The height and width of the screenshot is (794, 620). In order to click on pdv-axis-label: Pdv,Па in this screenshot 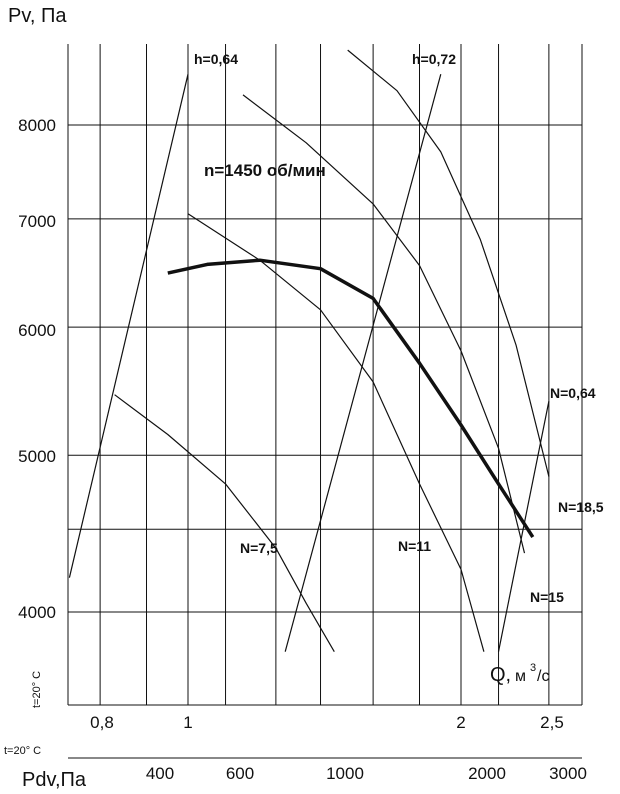, I will do `click(54, 780)`.